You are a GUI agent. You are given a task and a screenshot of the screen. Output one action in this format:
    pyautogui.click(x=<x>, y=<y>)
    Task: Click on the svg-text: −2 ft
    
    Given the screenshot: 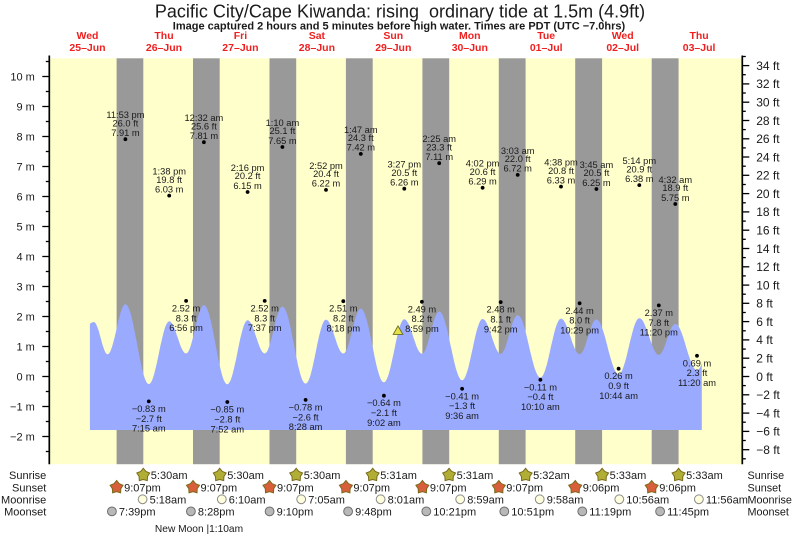 What is the action you would take?
    pyautogui.click(x=768, y=395)
    